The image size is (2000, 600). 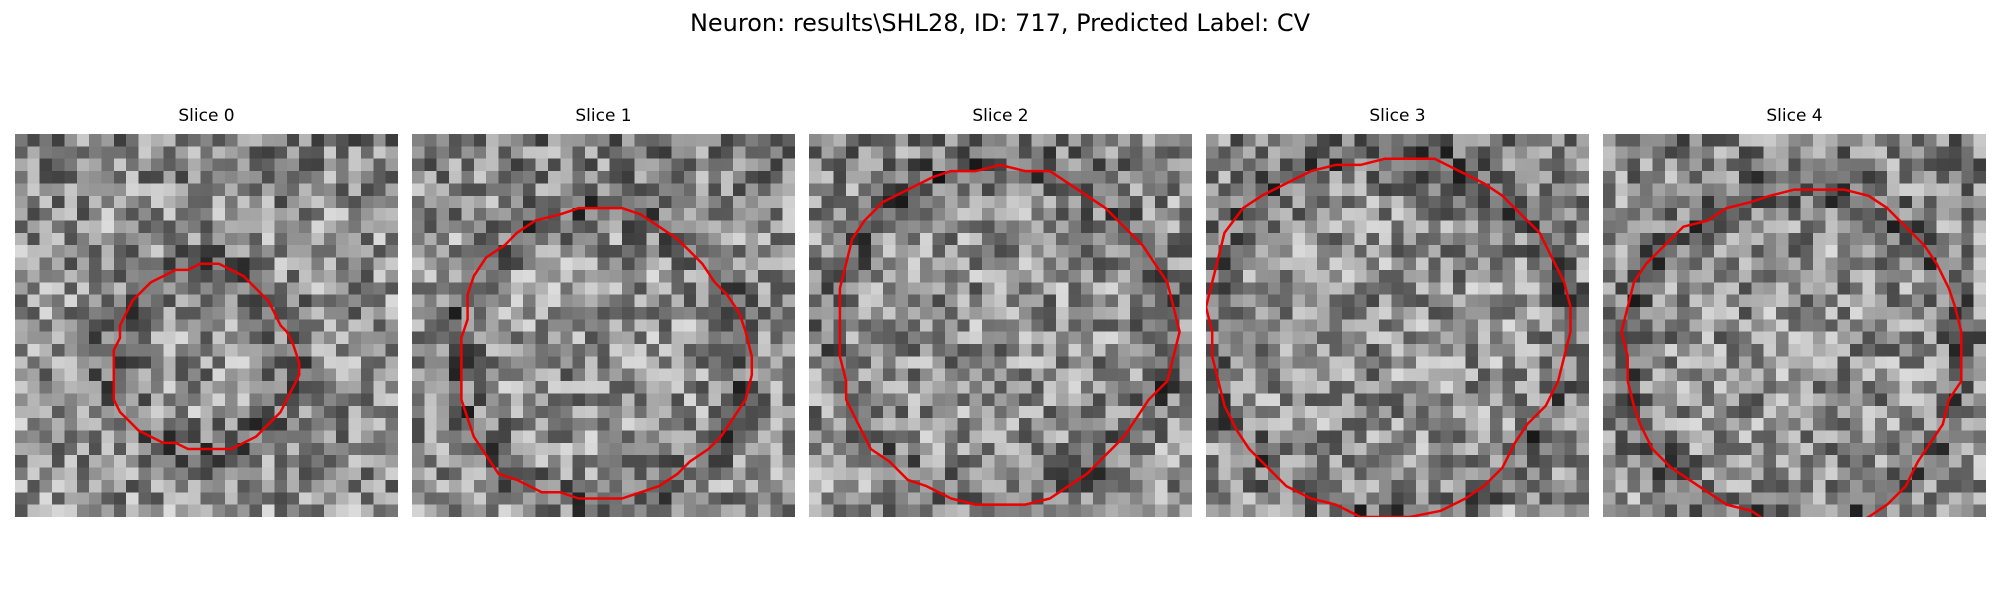 I want to click on slice-panel-2: Slice 2, so click(x=1000, y=311).